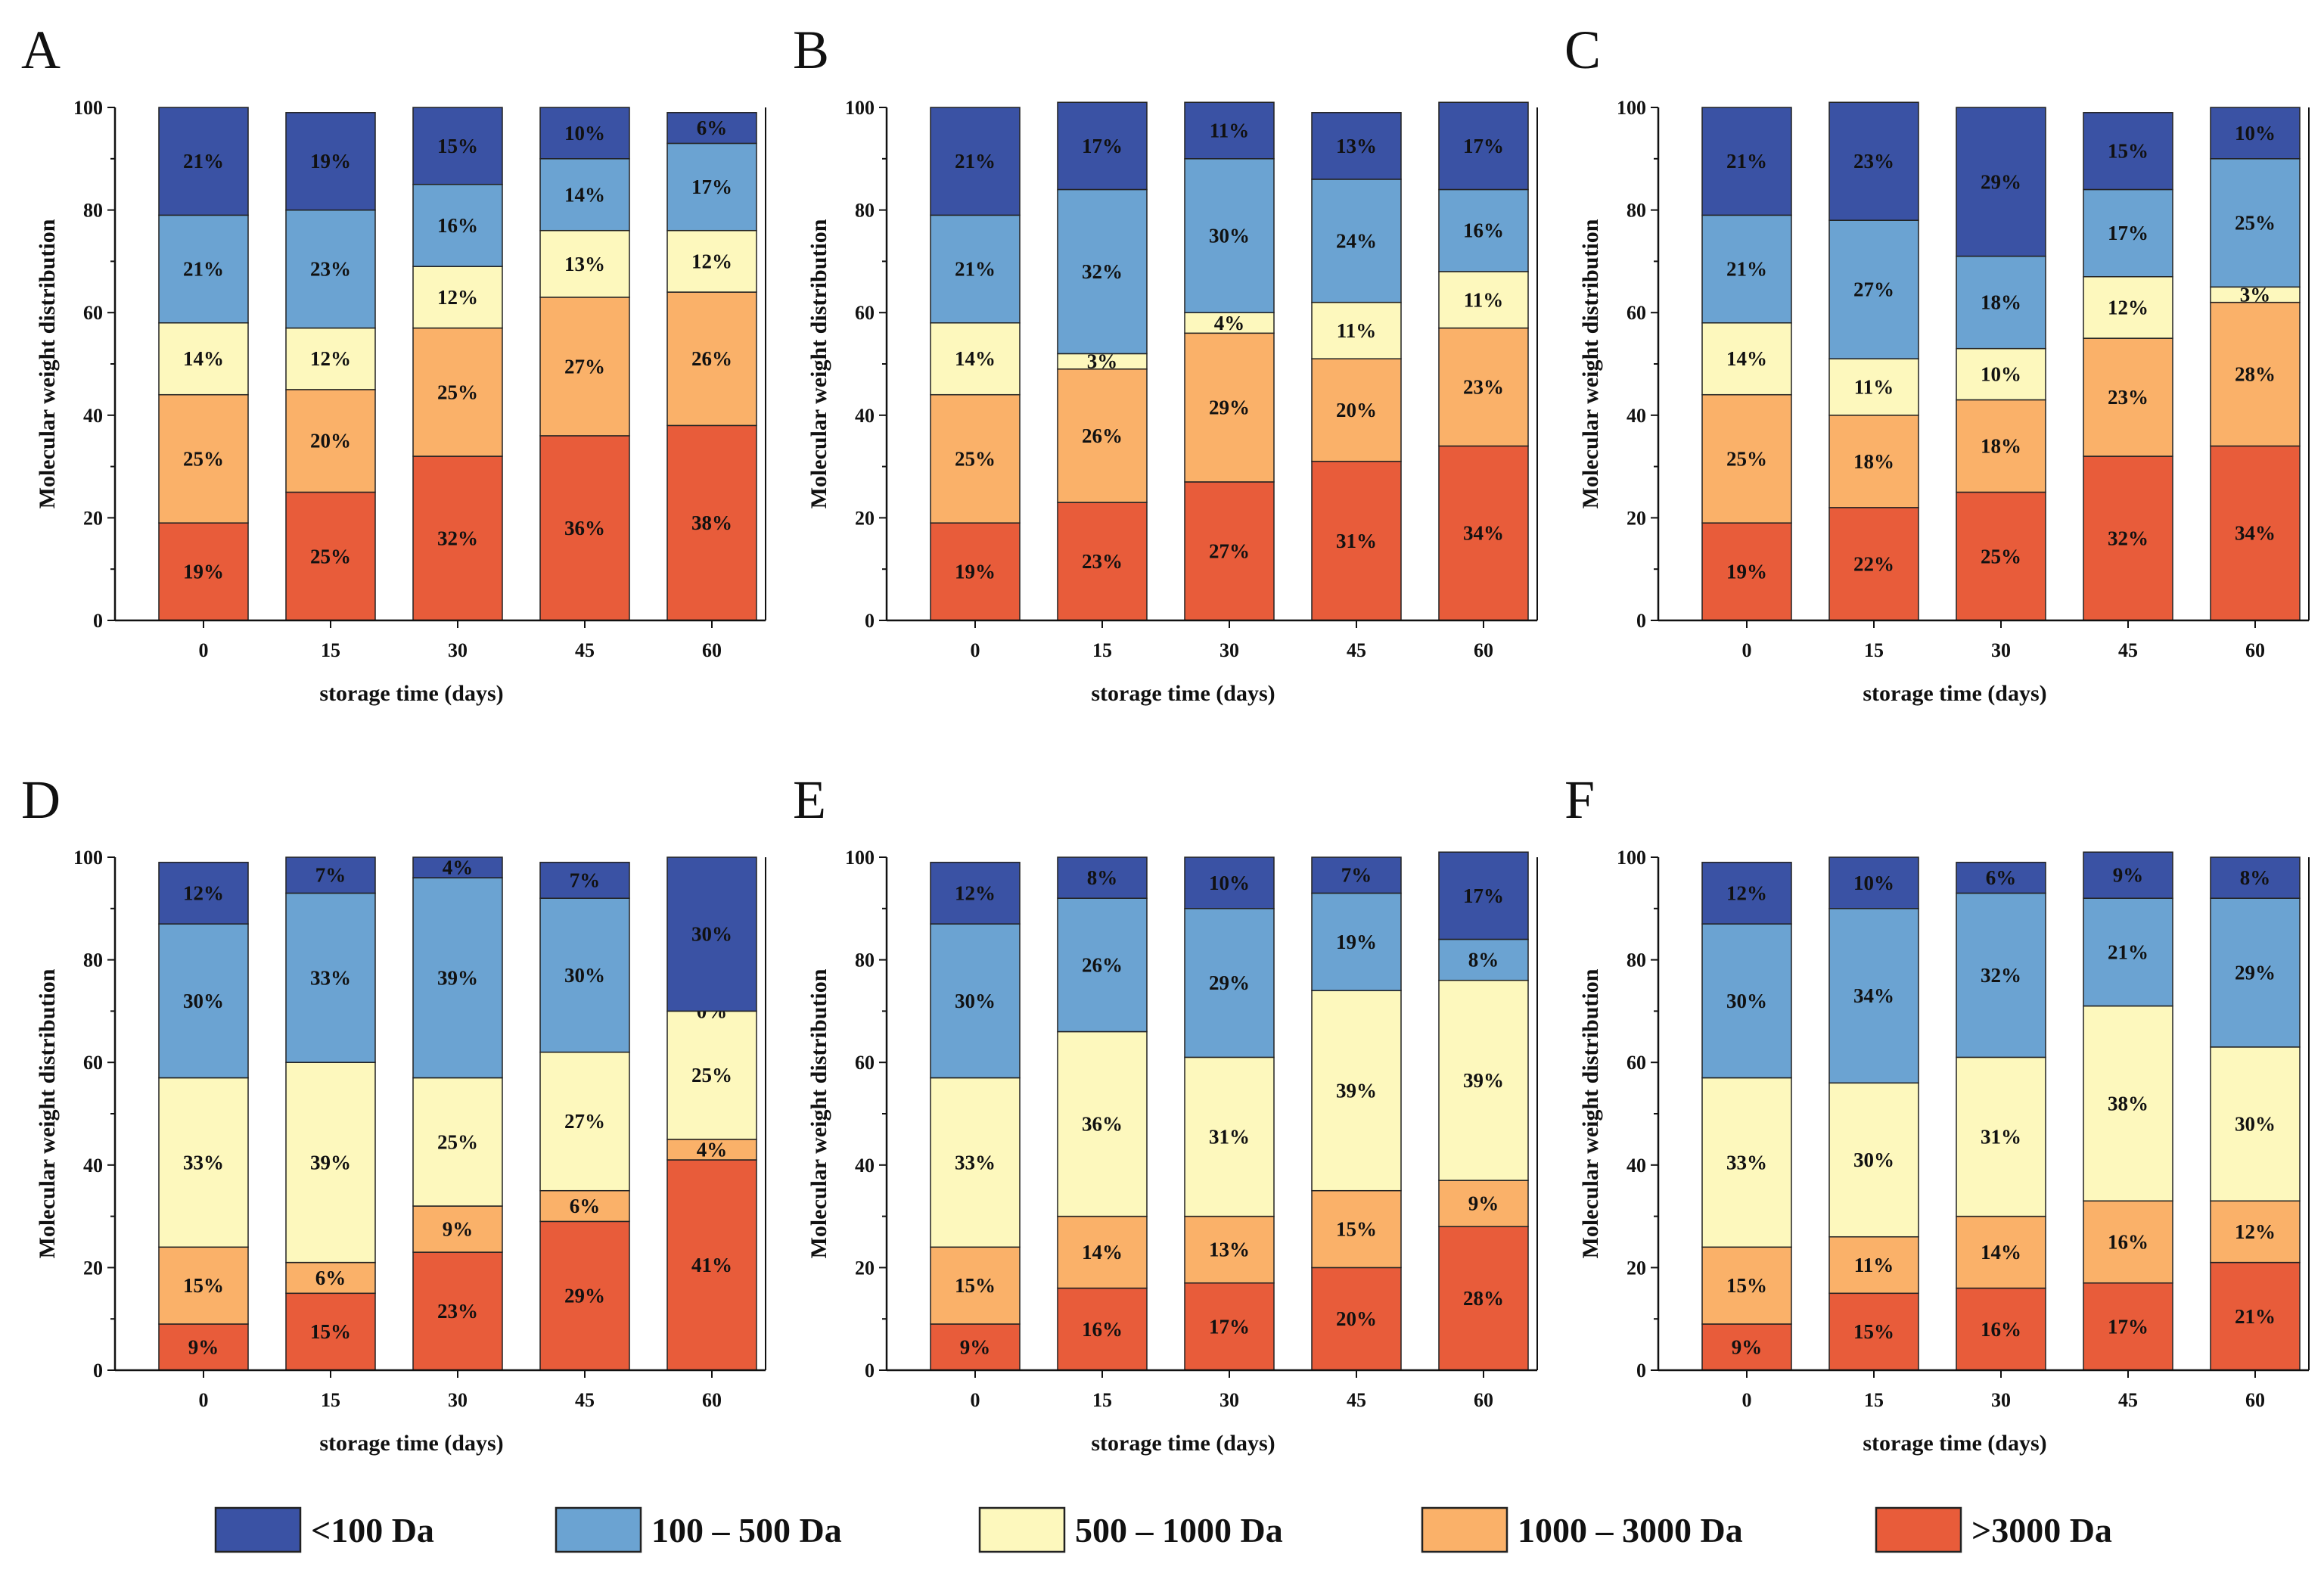 The height and width of the screenshot is (1576, 2324). Describe the element at coordinates (1102, 964) in the screenshot. I see `data-label: 26%` at that location.